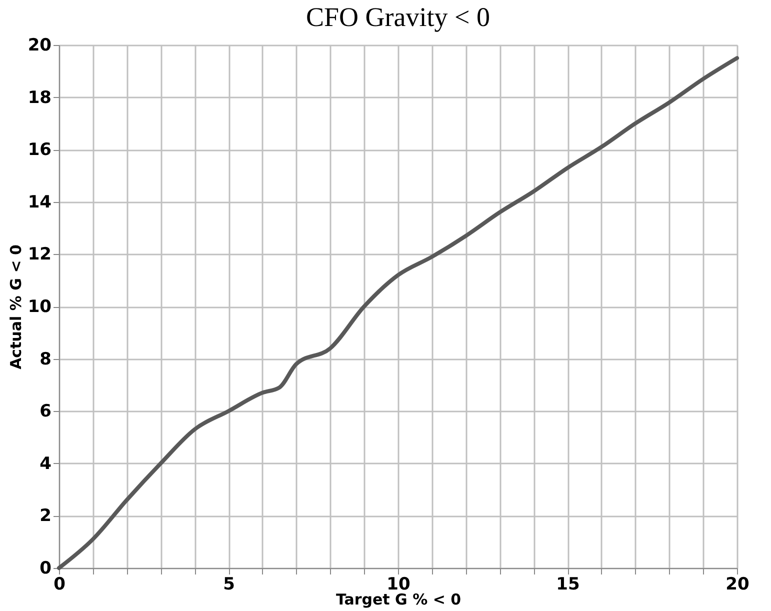 The width and height of the screenshot is (771, 611). Describe the element at coordinates (738, 584) in the screenshot. I see `x-tick-label: 20` at that location.